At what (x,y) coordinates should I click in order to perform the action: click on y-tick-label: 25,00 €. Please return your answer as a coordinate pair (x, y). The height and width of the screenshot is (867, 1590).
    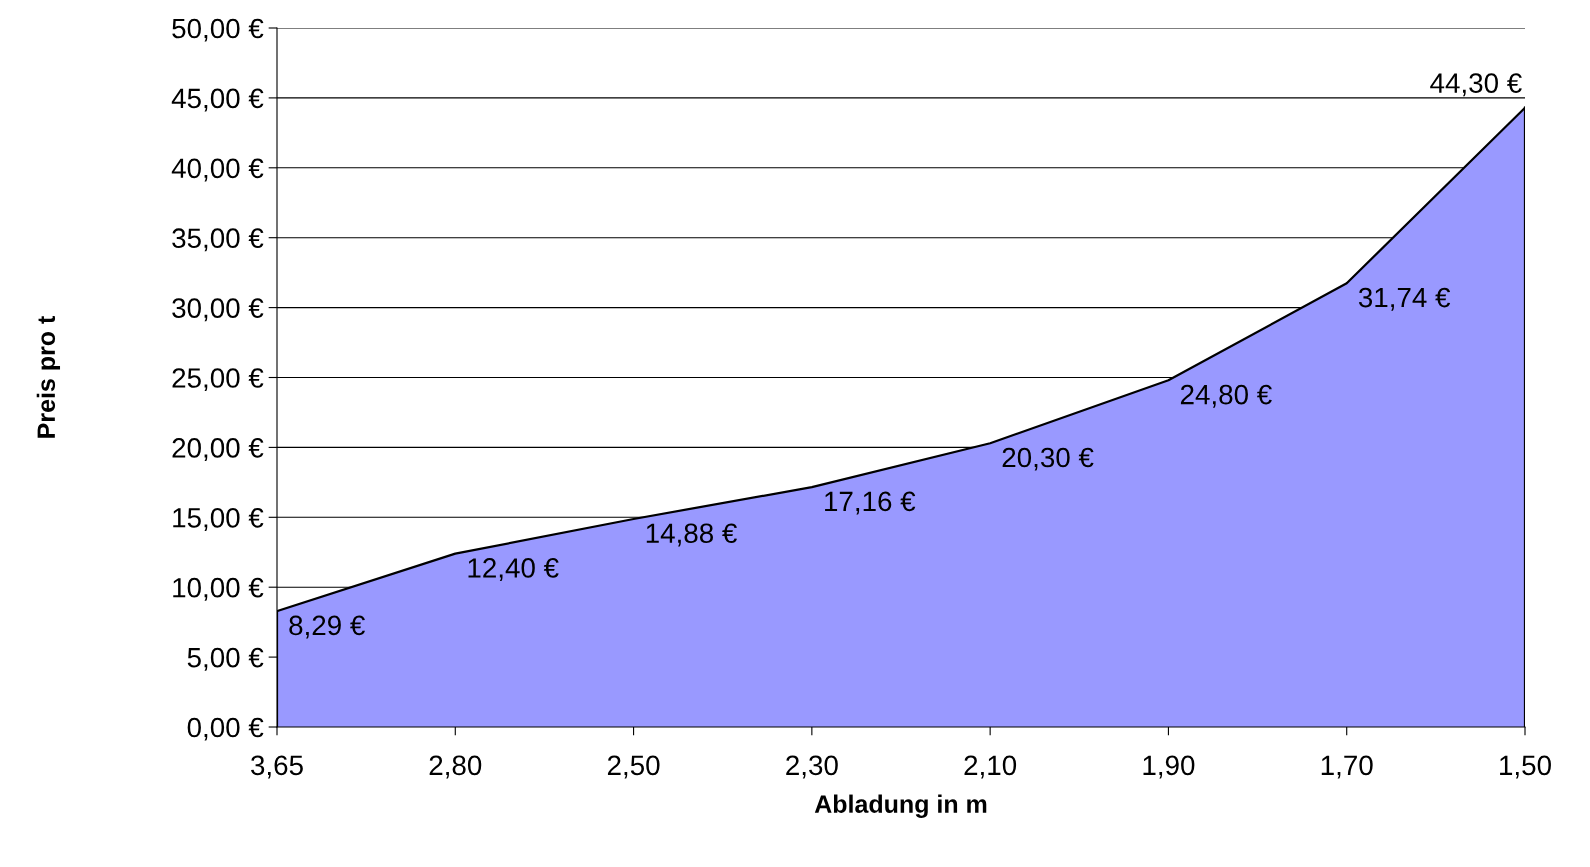
    Looking at the image, I should click on (218, 380).